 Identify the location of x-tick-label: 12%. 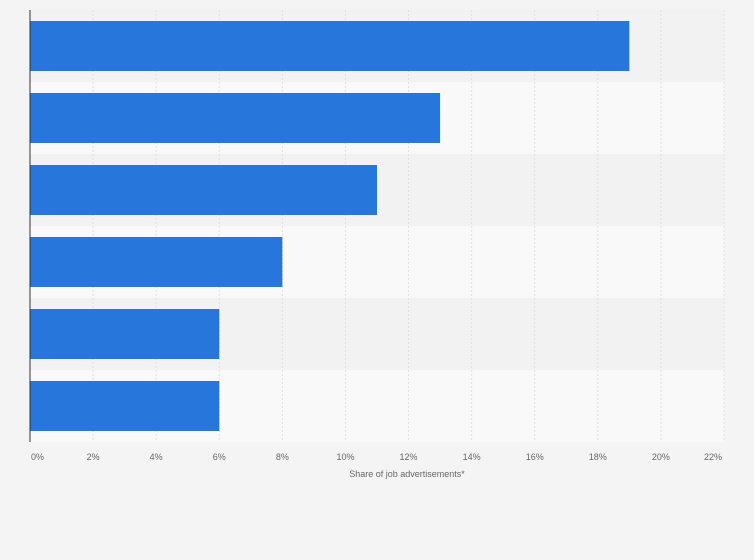
(409, 457).